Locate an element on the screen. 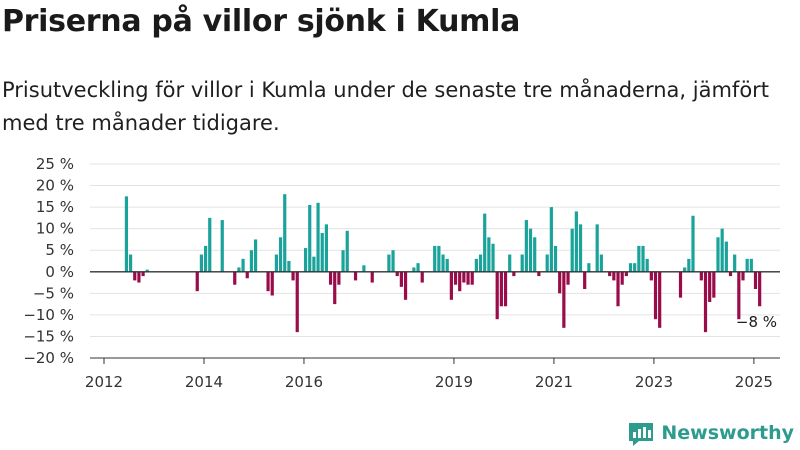 This screenshot has height=450, width=800. y-tick-label: 0 % is located at coordinates (59, 272).